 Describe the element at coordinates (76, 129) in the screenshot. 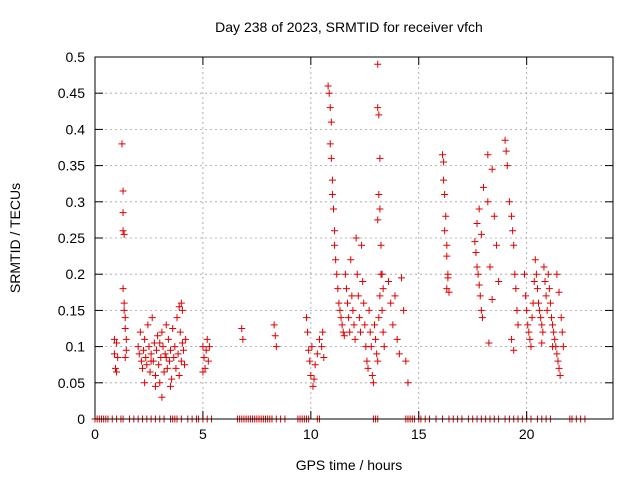

I see `y-tick-label: 0.4` at that location.